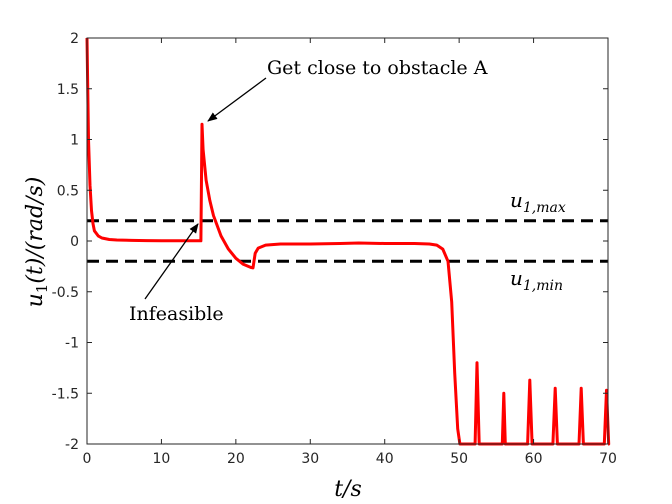 This screenshot has width=672, height=504. Describe the element at coordinates (536, 280) in the screenshot. I see `u-min-label: u1,min` at that location.